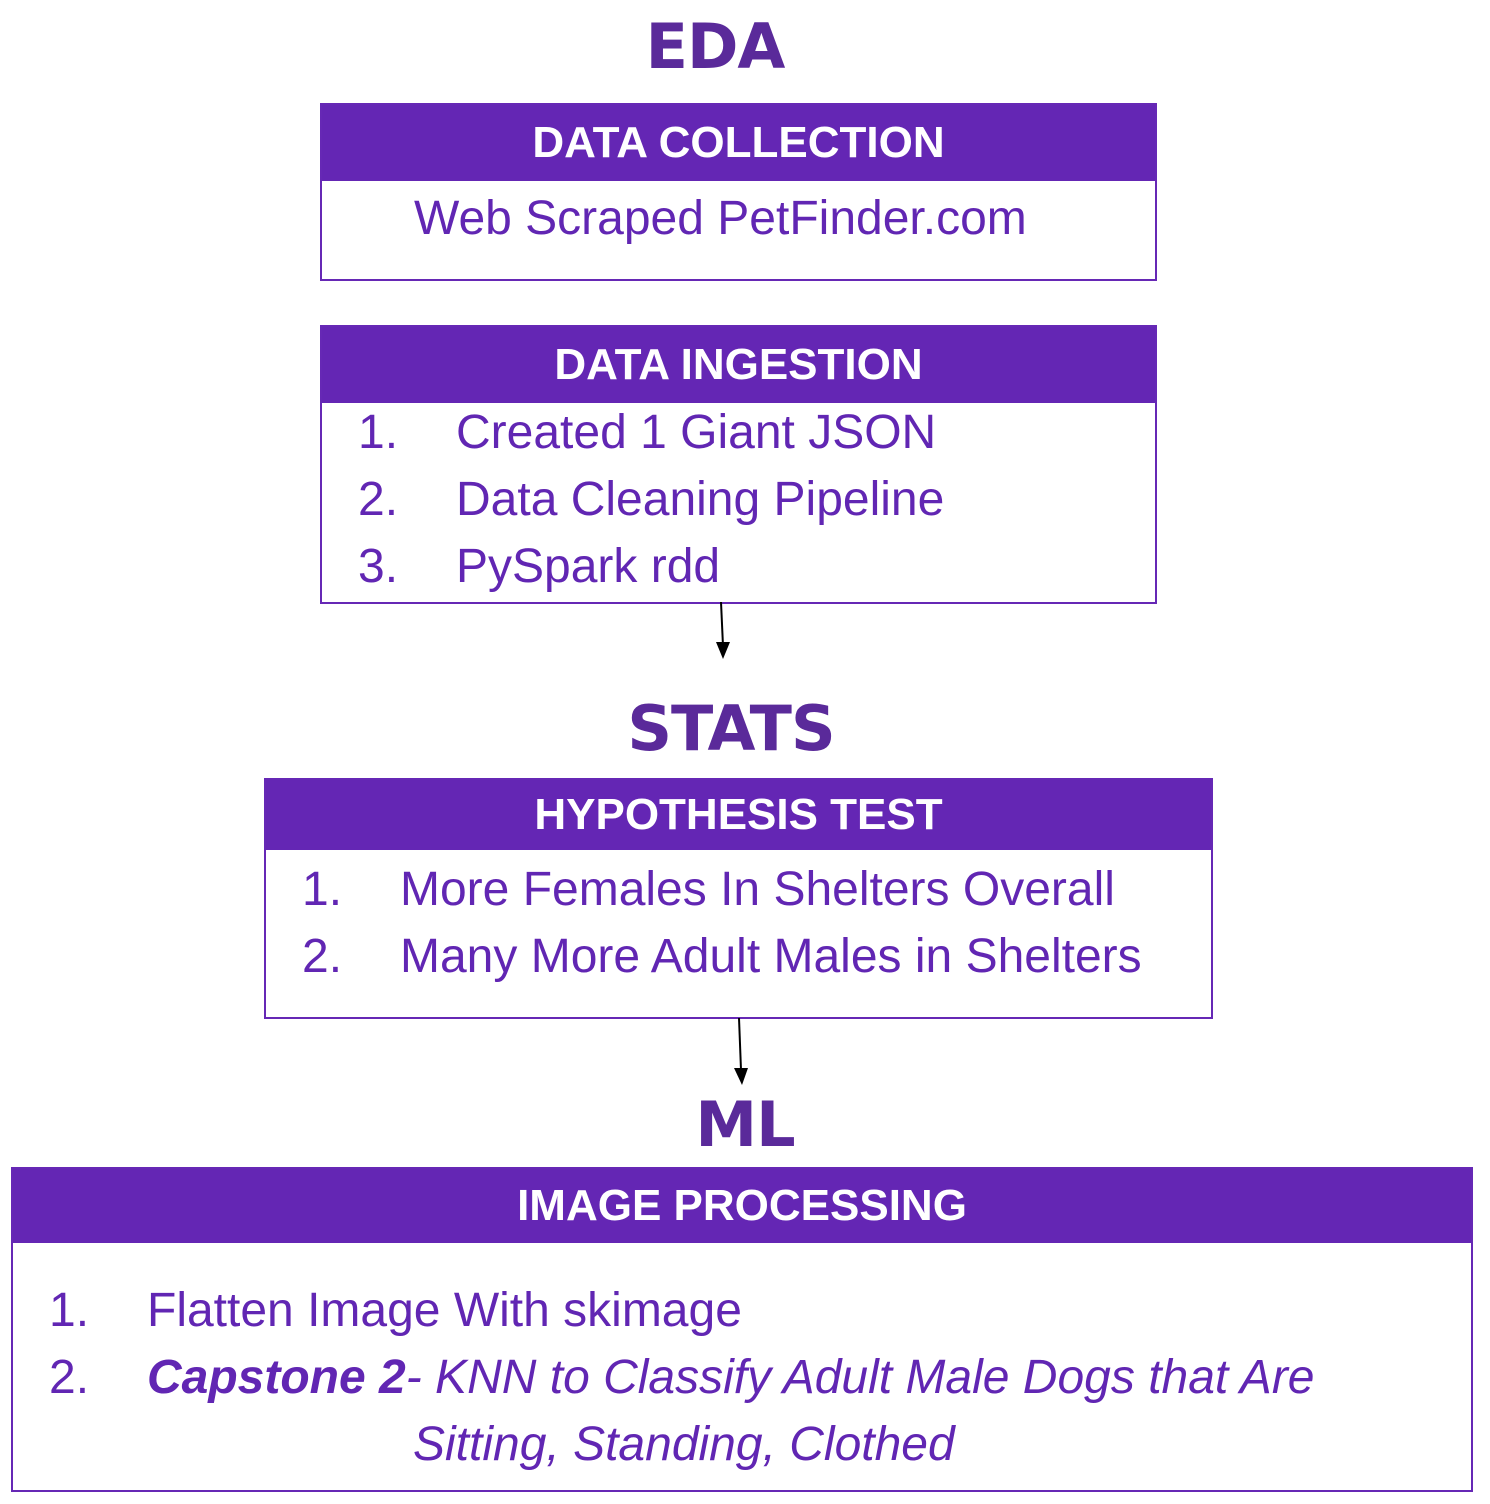  I want to click on data-ingestion-header: DATA INGESTION, so click(738, 365).